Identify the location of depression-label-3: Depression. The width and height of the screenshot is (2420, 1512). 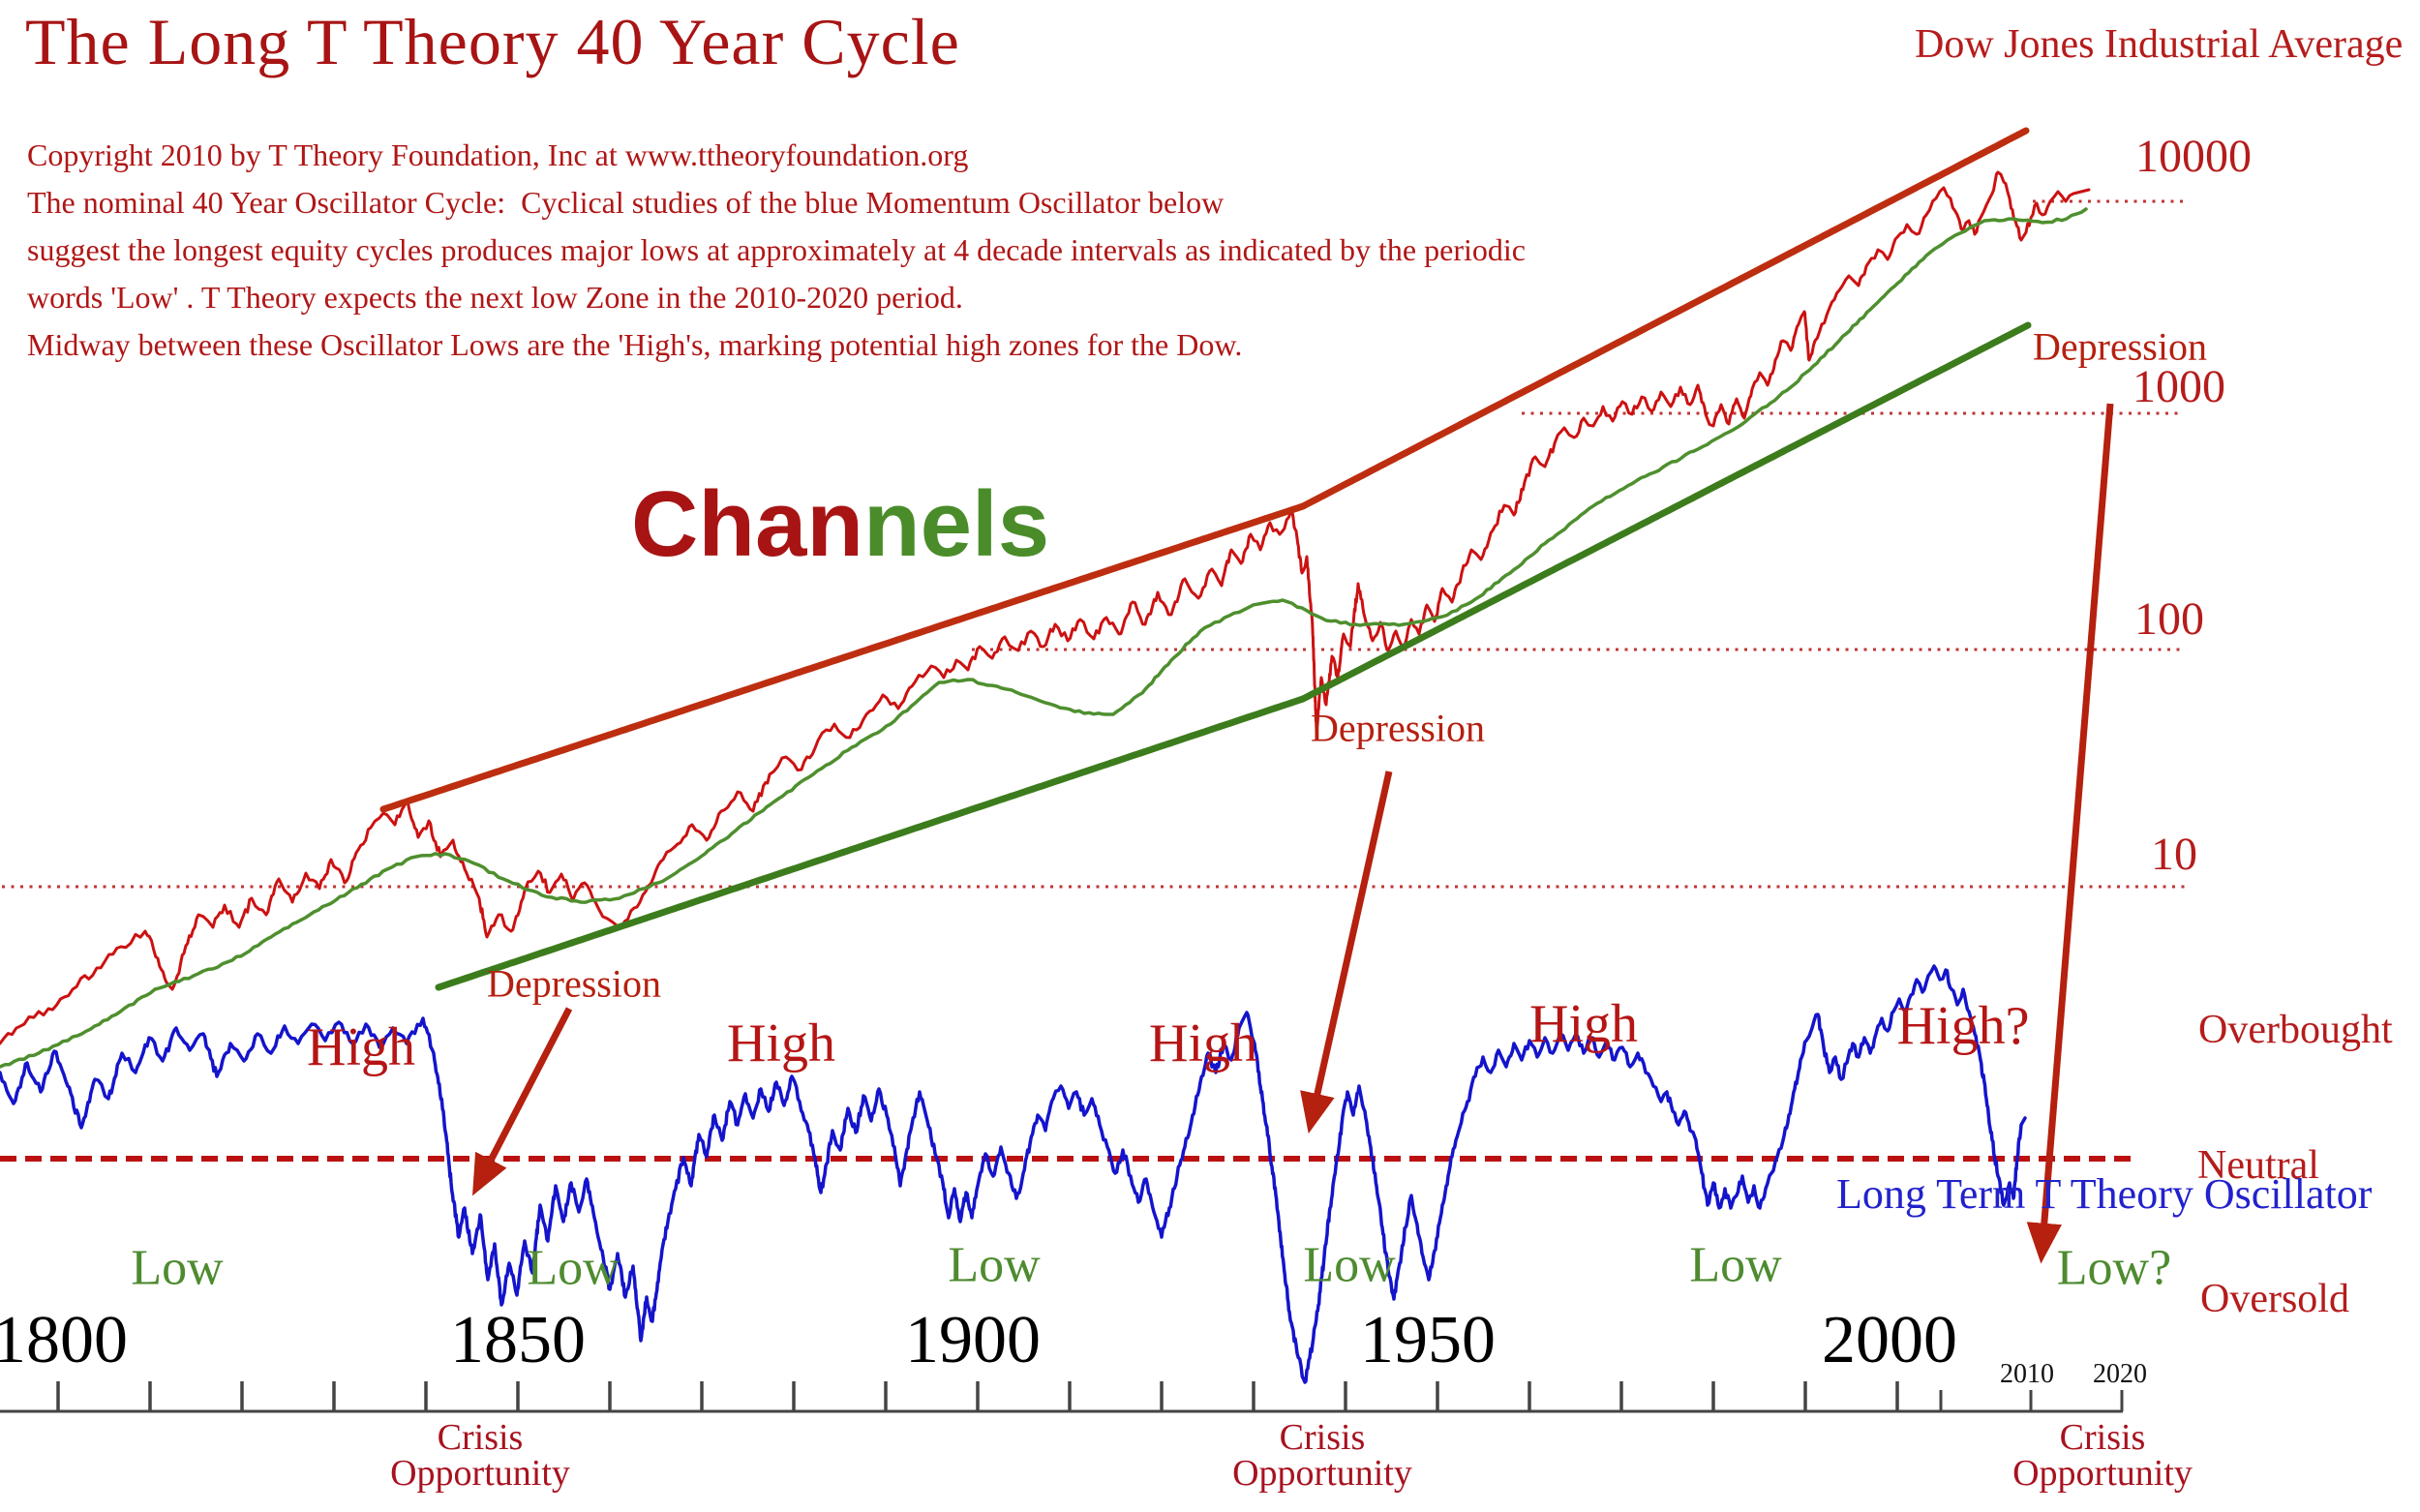
(2120, 346).